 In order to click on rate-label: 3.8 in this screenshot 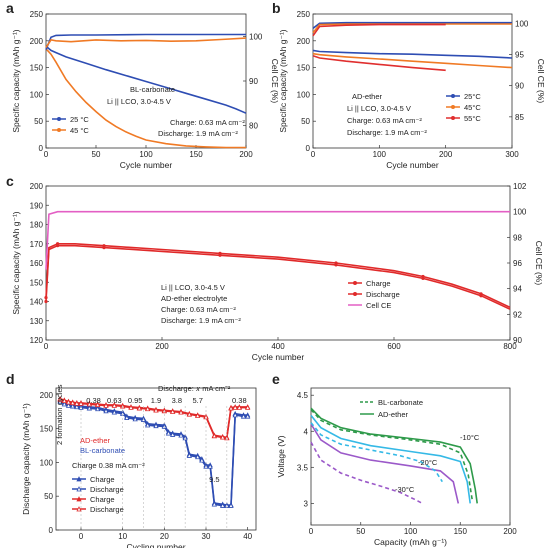, I will do `click(177, 400)`.